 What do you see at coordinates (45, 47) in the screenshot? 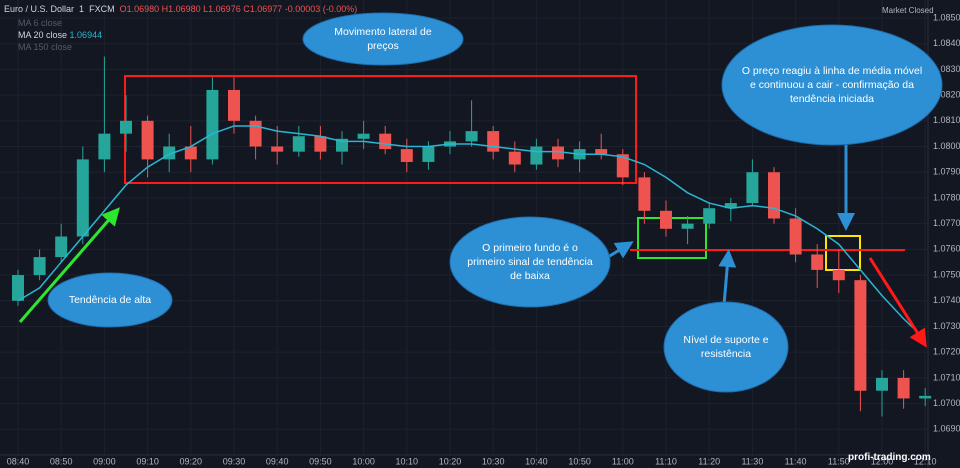
I see `indicator: MA 150 close` at bounding box center [45, 47].